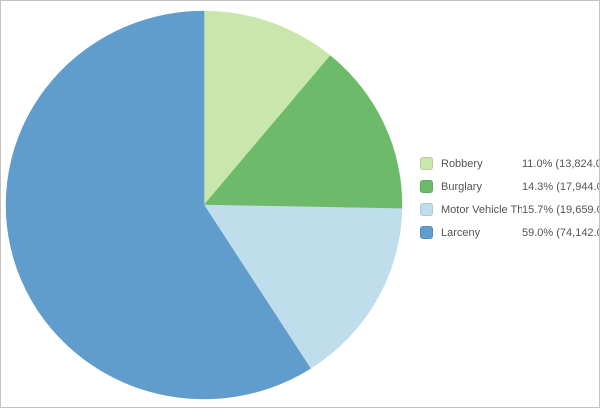  Describe the element at coordinates (561, 186) in the screenshot. I see `legend-item-value: 14.3% (17,944.0)` at that location.